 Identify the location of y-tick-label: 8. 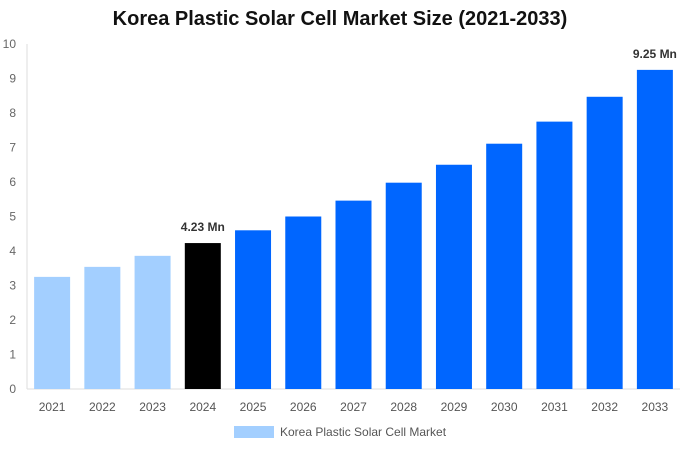
(12, 113).